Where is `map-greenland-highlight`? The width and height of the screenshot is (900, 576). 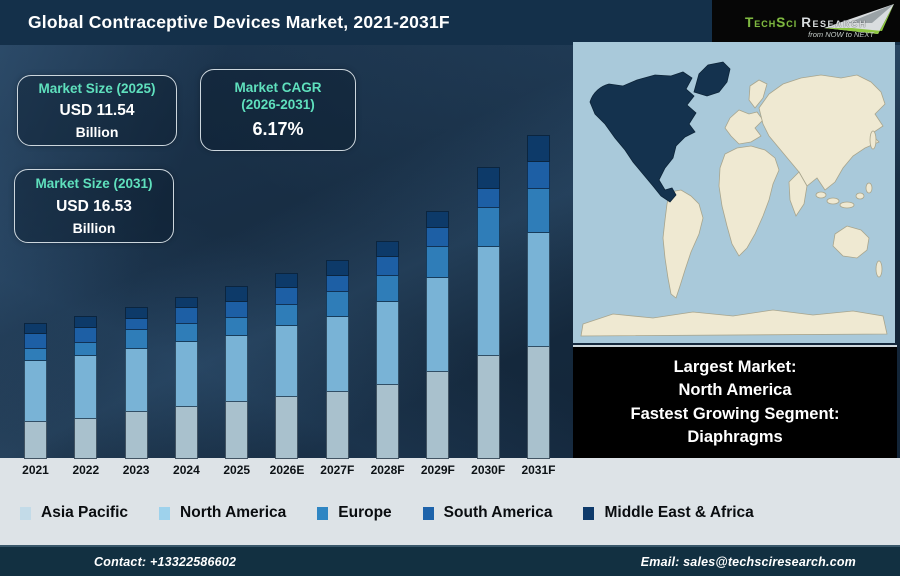 map-greenland-highlight is located at coordinates (712, 79).